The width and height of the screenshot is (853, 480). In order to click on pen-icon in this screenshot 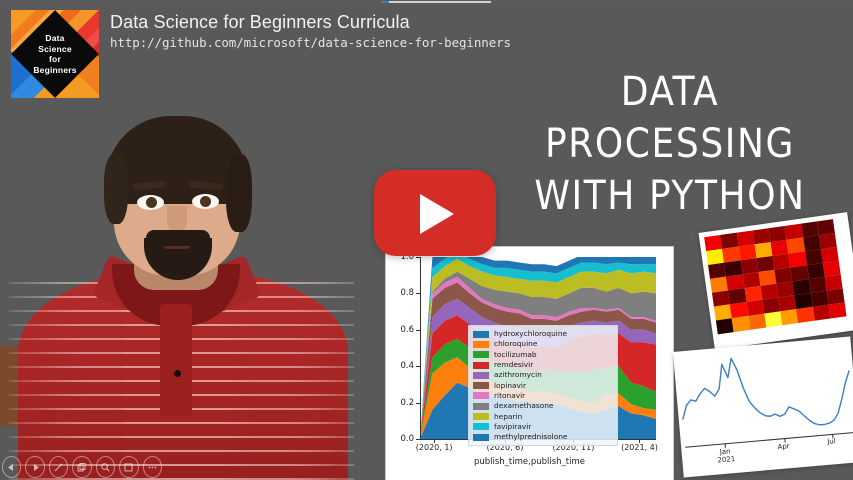, I will do `click(58, 467)`.